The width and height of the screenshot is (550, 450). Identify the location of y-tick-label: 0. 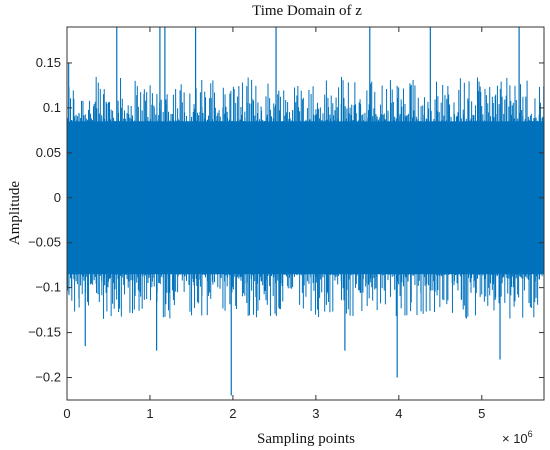
(57, 197).